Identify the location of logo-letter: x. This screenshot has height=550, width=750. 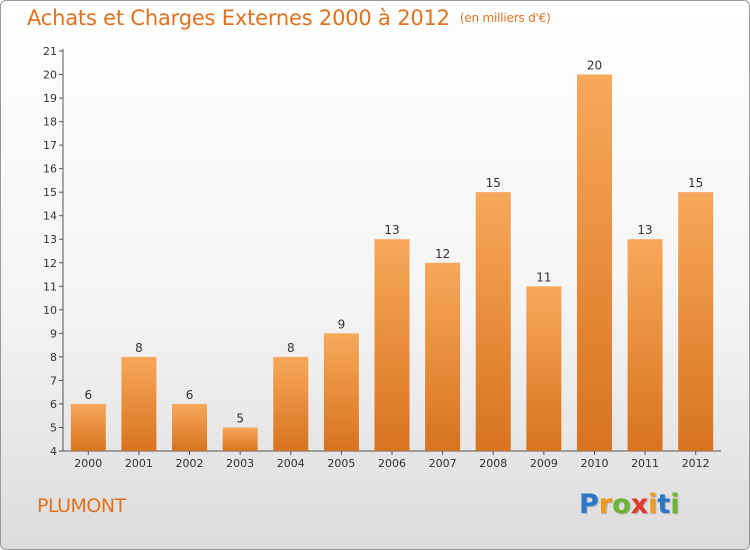
(639, 504).